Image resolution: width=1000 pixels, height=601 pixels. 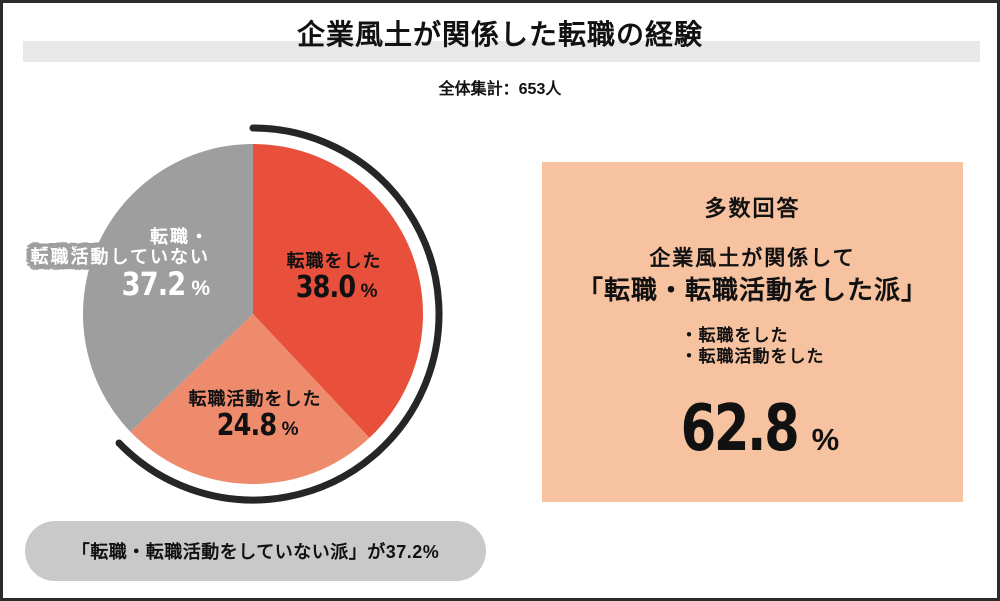 I want to click on page-title: 企業風土が関係した転職の経験, so click(x=499, y=34).